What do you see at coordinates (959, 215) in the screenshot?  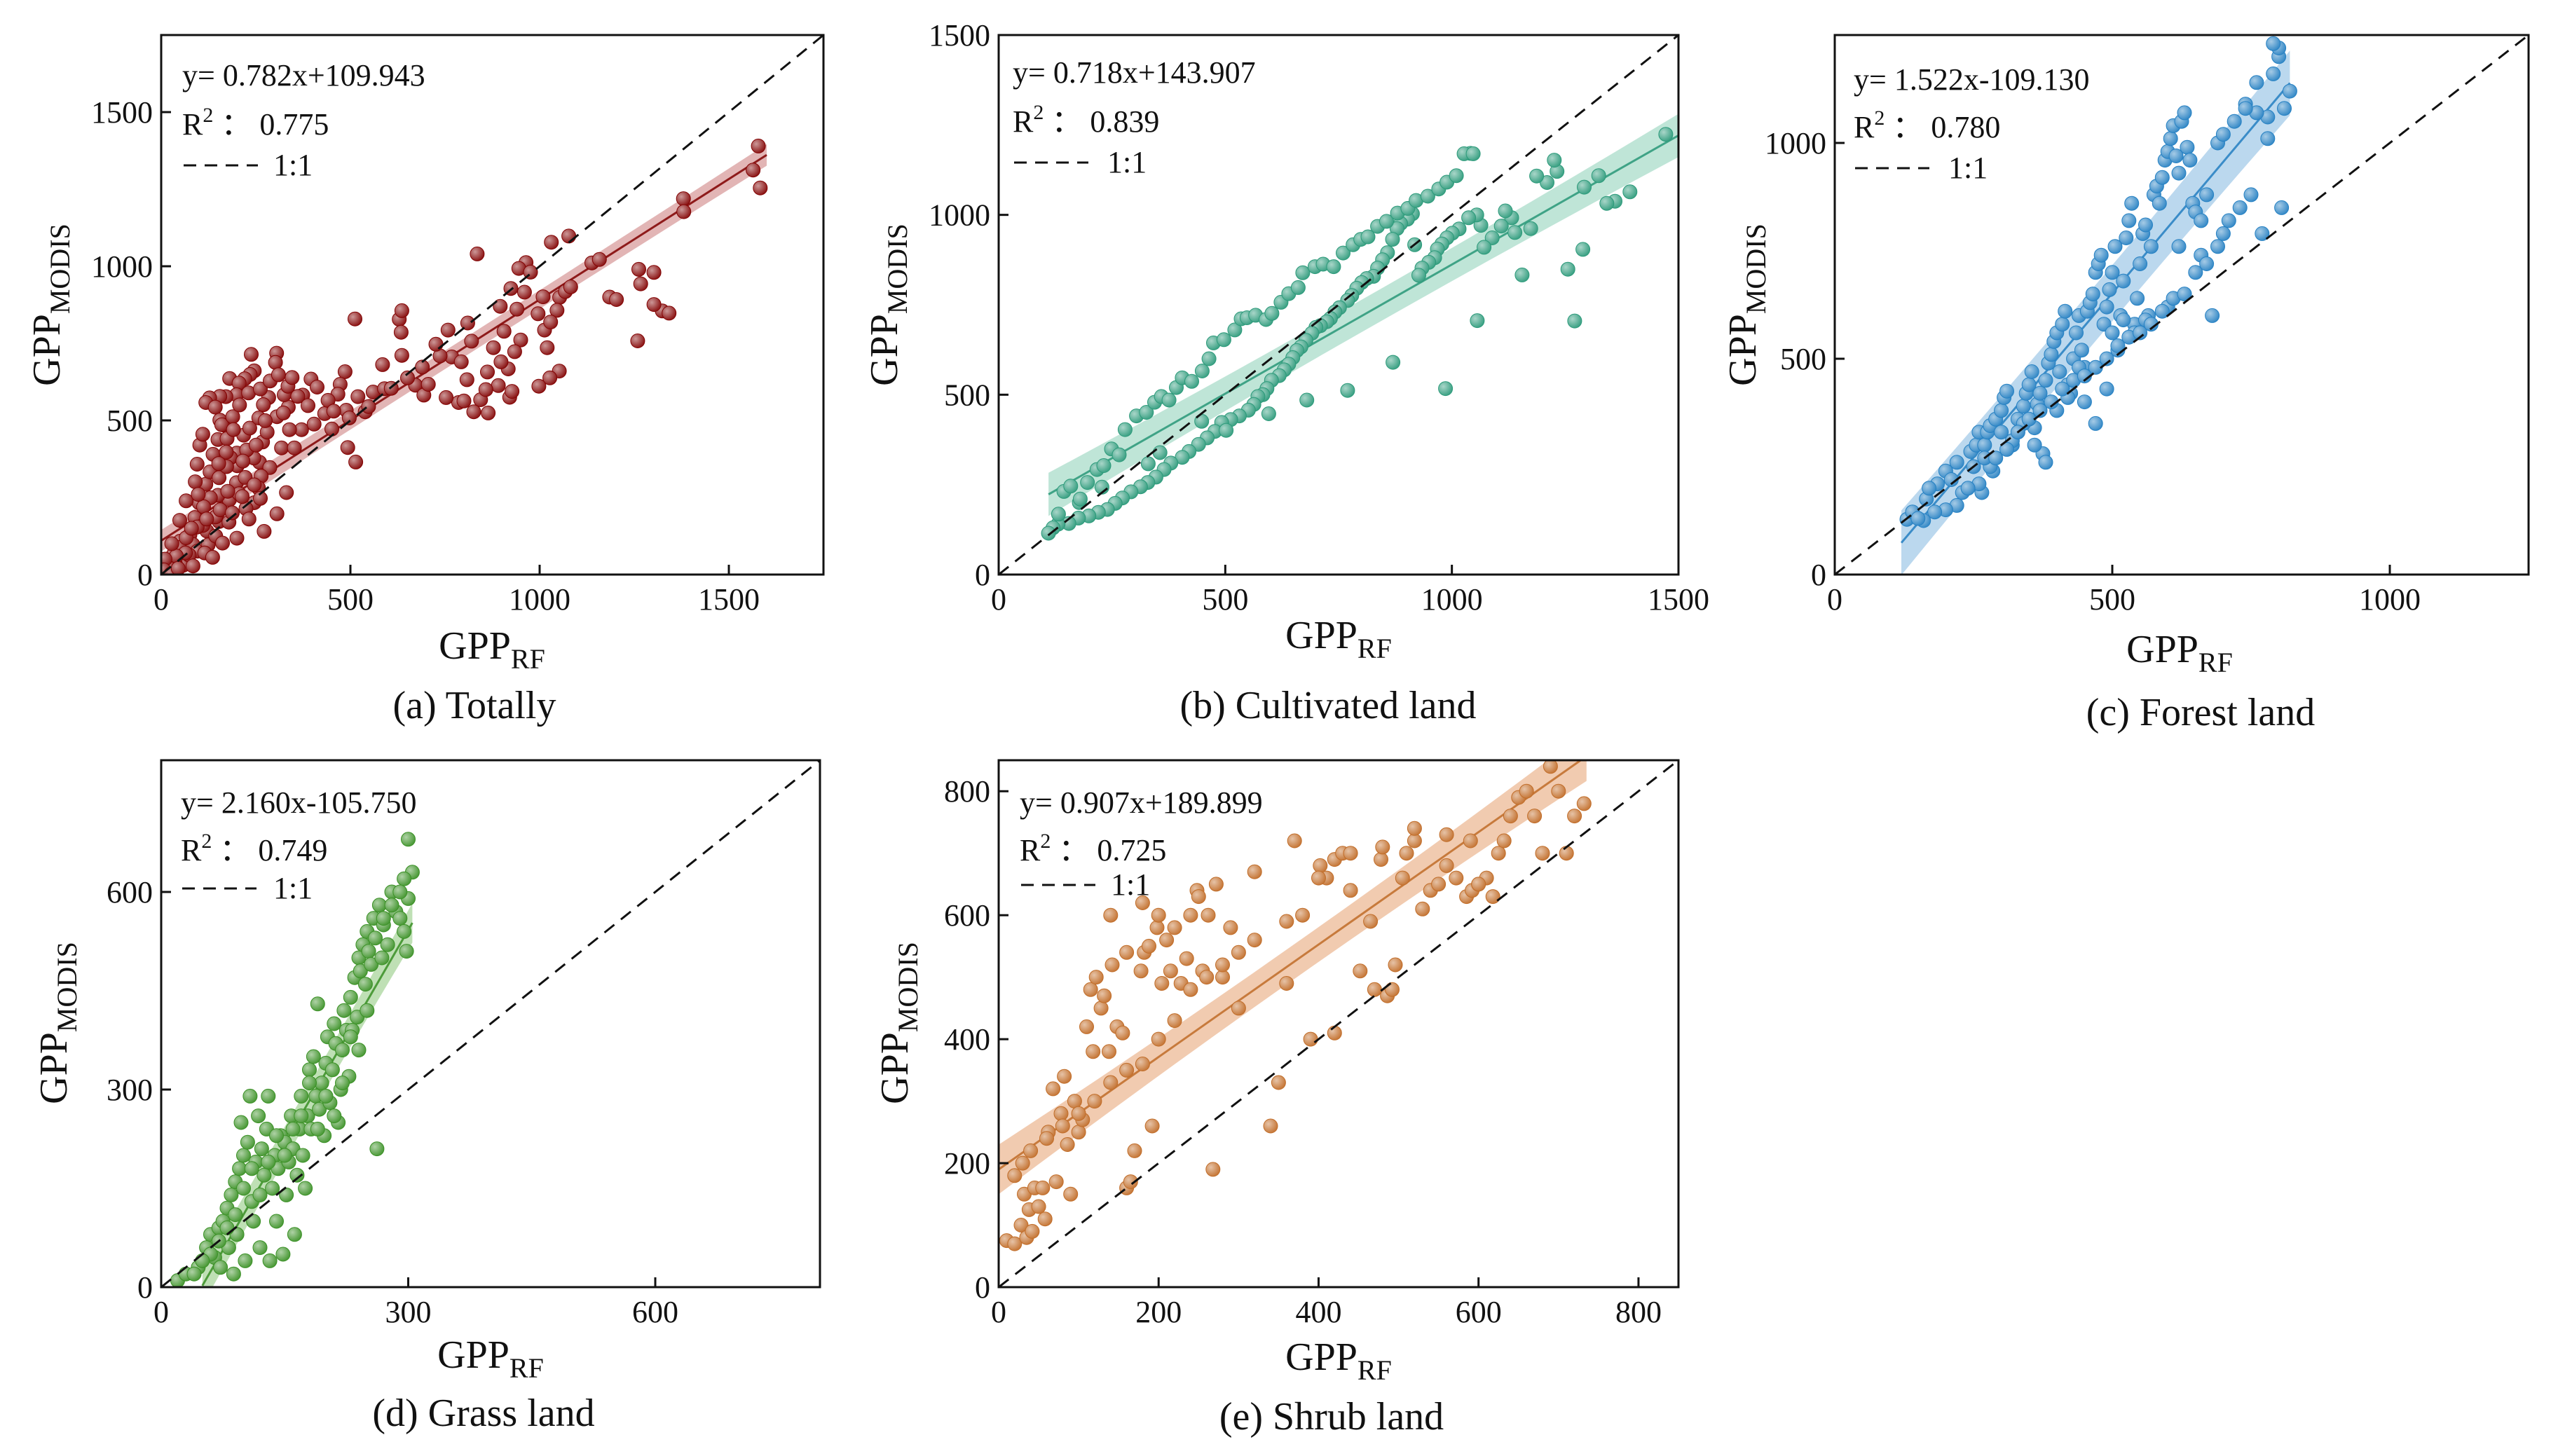 I see `y-tick-label: 1000` at bounding box center [959, 215].